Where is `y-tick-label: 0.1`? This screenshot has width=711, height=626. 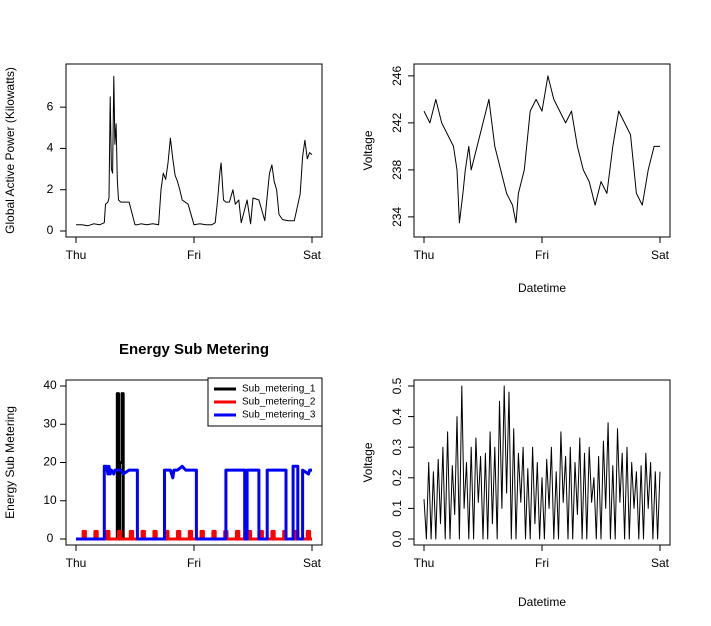 y-tick-label: 0.1 is located at coordinates (397, 508).